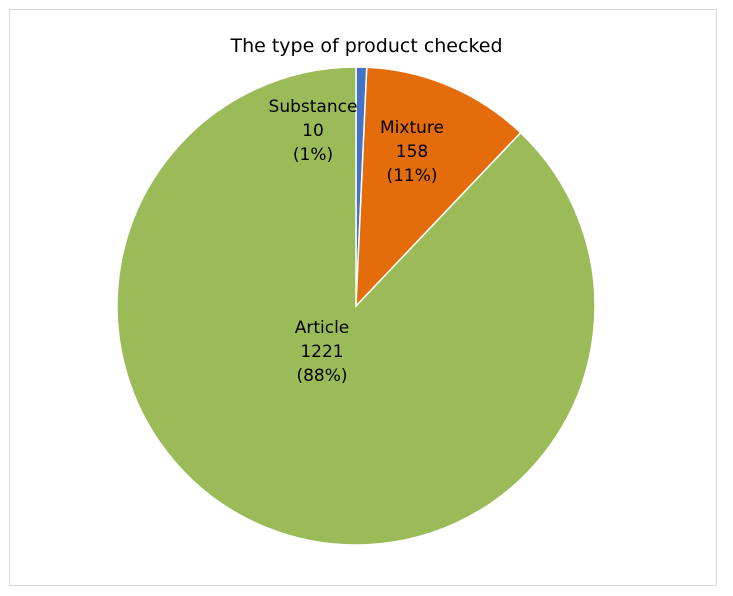 This screenshot has height=596, width=733. I want to click on slice-label-line: 10, so click(313, 131).